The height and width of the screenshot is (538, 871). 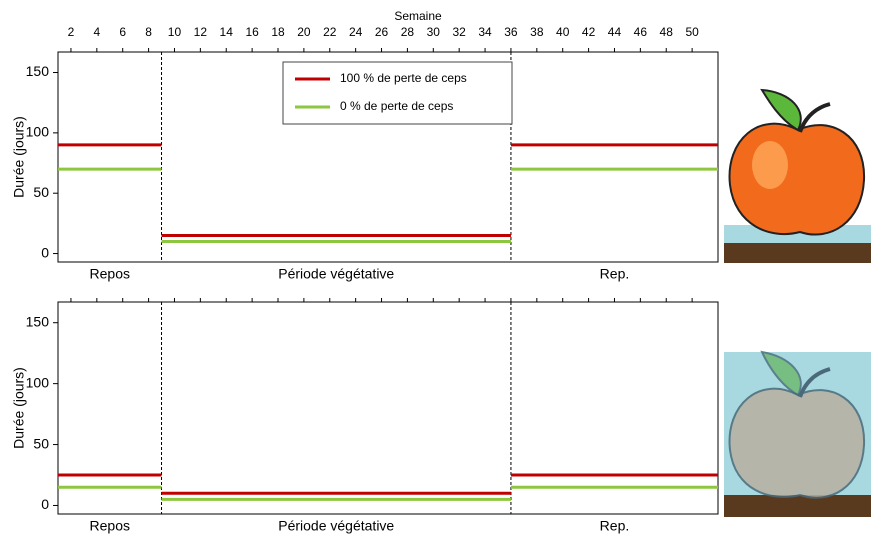 What do you see at coordinates (330, 32) in the screenshot?
I see `x-tick-label: 22` at bounding box center [330, 32].